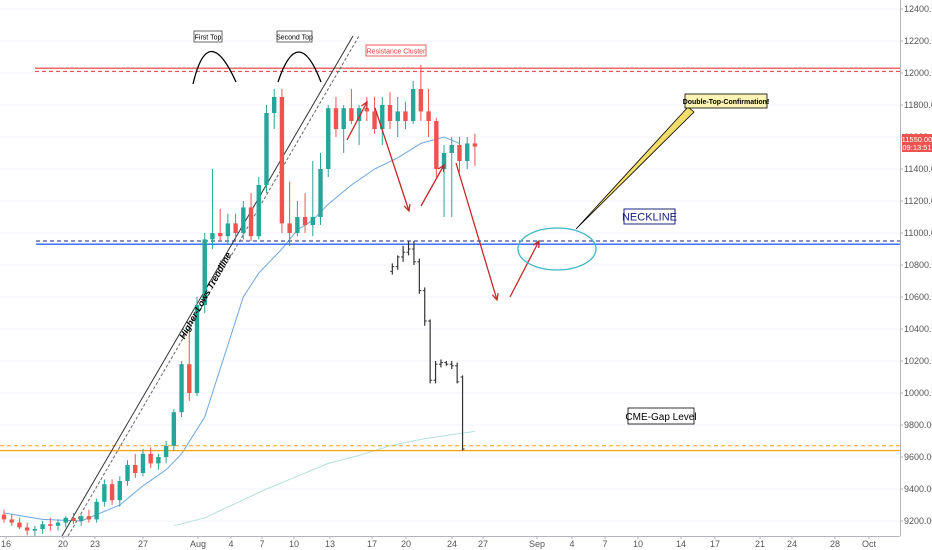  What do you see at coordinates (427, 346) in the screenshot?
I see `projection-bars` at bounding box center [427, 346].